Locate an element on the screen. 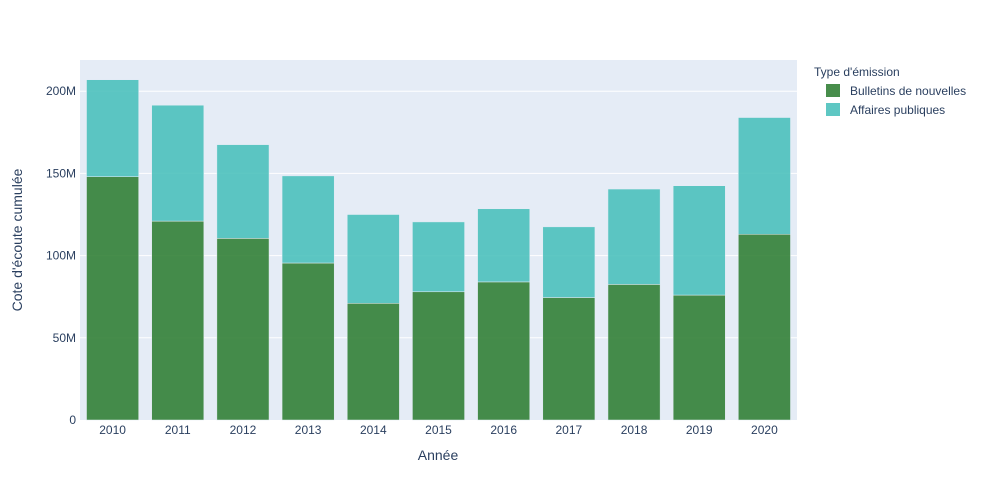 Image resolution: width=1000 pixels, height=500 pixels. x-tick-label: 2010 is located at coordinates (112, 430).